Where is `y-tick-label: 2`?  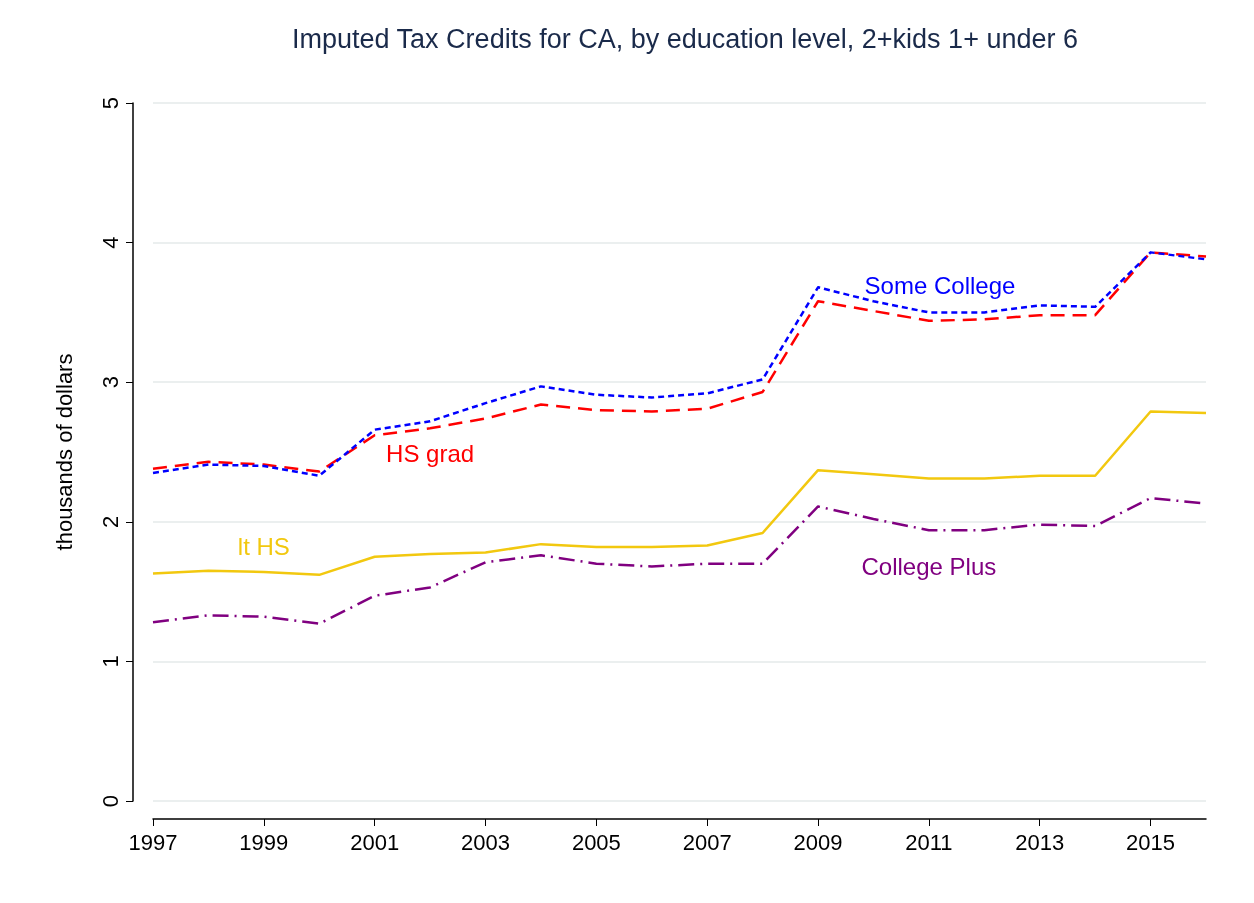 y-tick-label: 2 is located at coordinates (110, 521).